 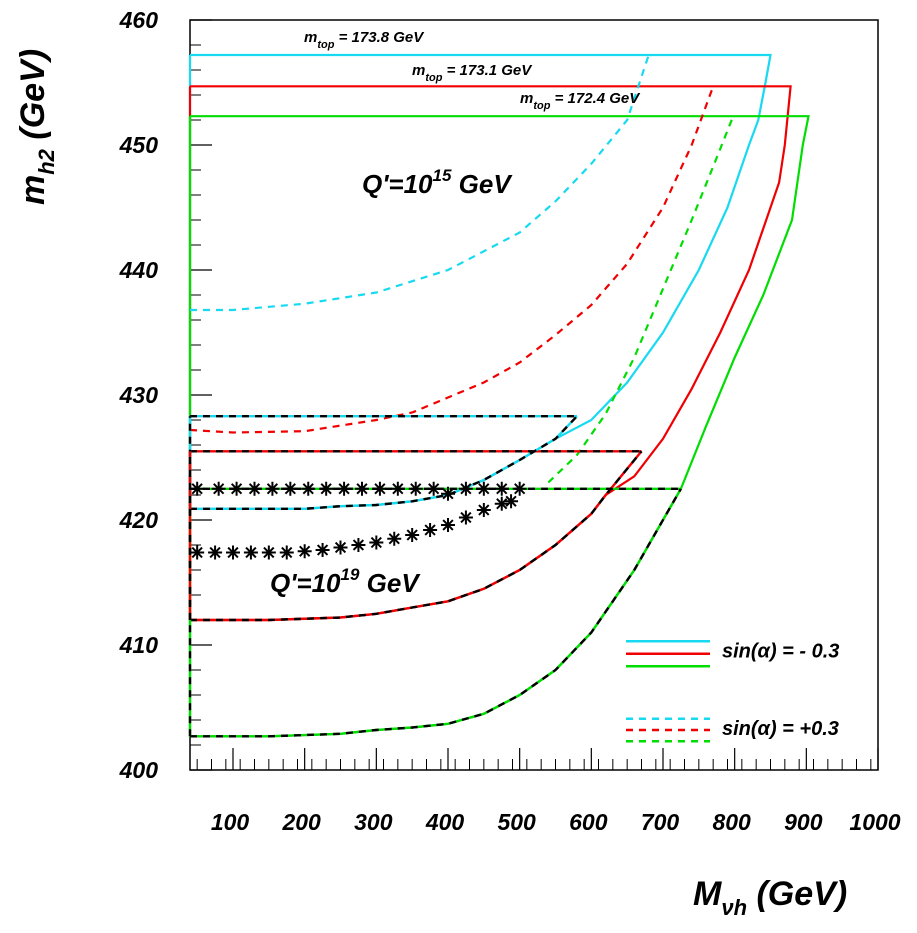 I want to click on x-tick-label: 700, so click(x=660, y=822).